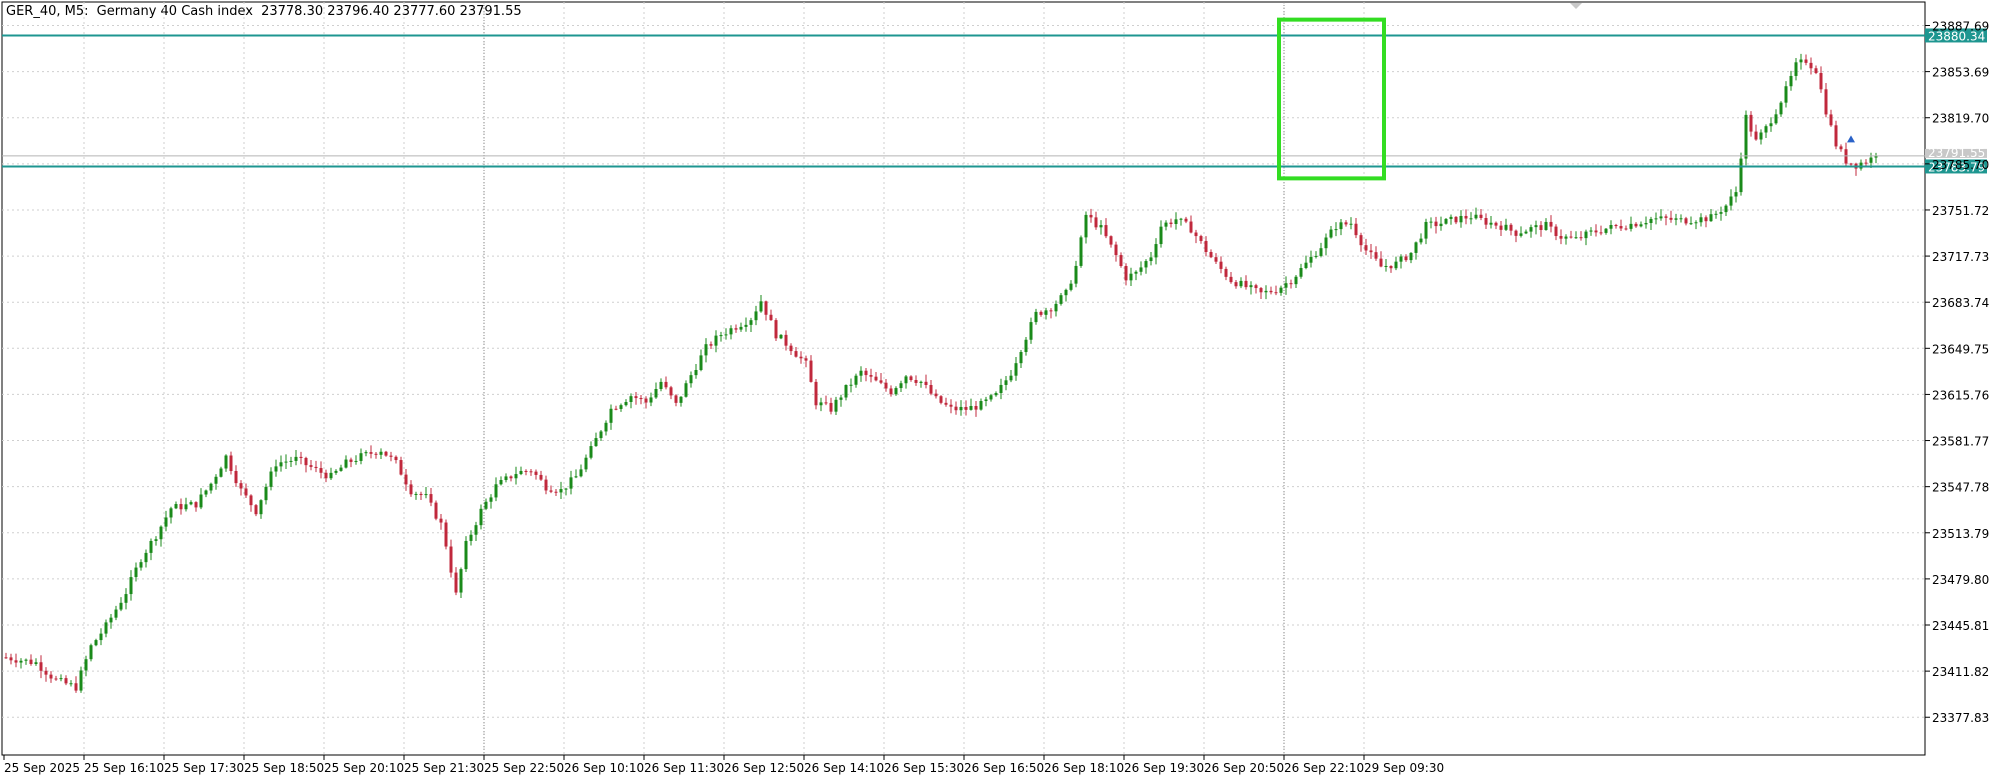 This screenshot has width=1999, height=777. Describe the element at coordinates (1164, 768) in the screenshot. I see `x-tick-label: 26 Sep 19:30` at that location.